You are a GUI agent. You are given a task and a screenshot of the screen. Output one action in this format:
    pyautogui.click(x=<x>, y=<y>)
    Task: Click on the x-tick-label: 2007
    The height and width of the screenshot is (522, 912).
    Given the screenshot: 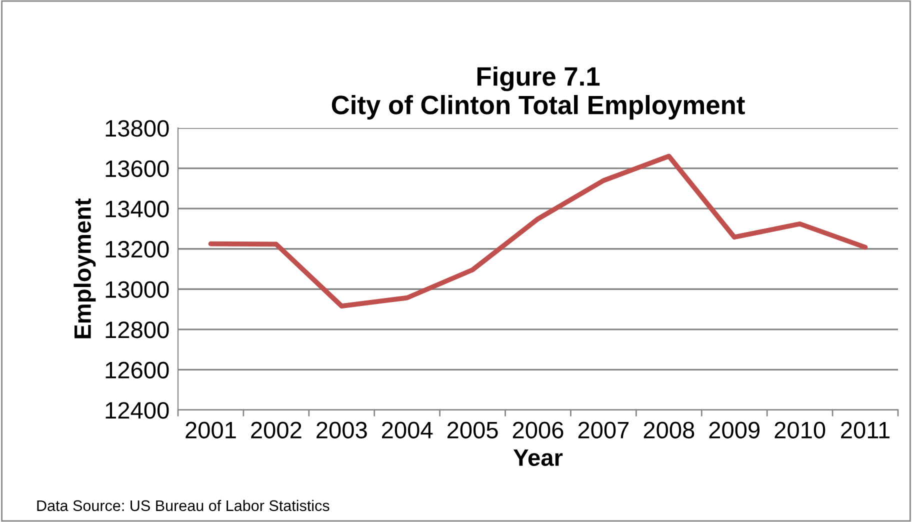 What is the action you would take?
    pyautogui.click(x=603, y=430)
    